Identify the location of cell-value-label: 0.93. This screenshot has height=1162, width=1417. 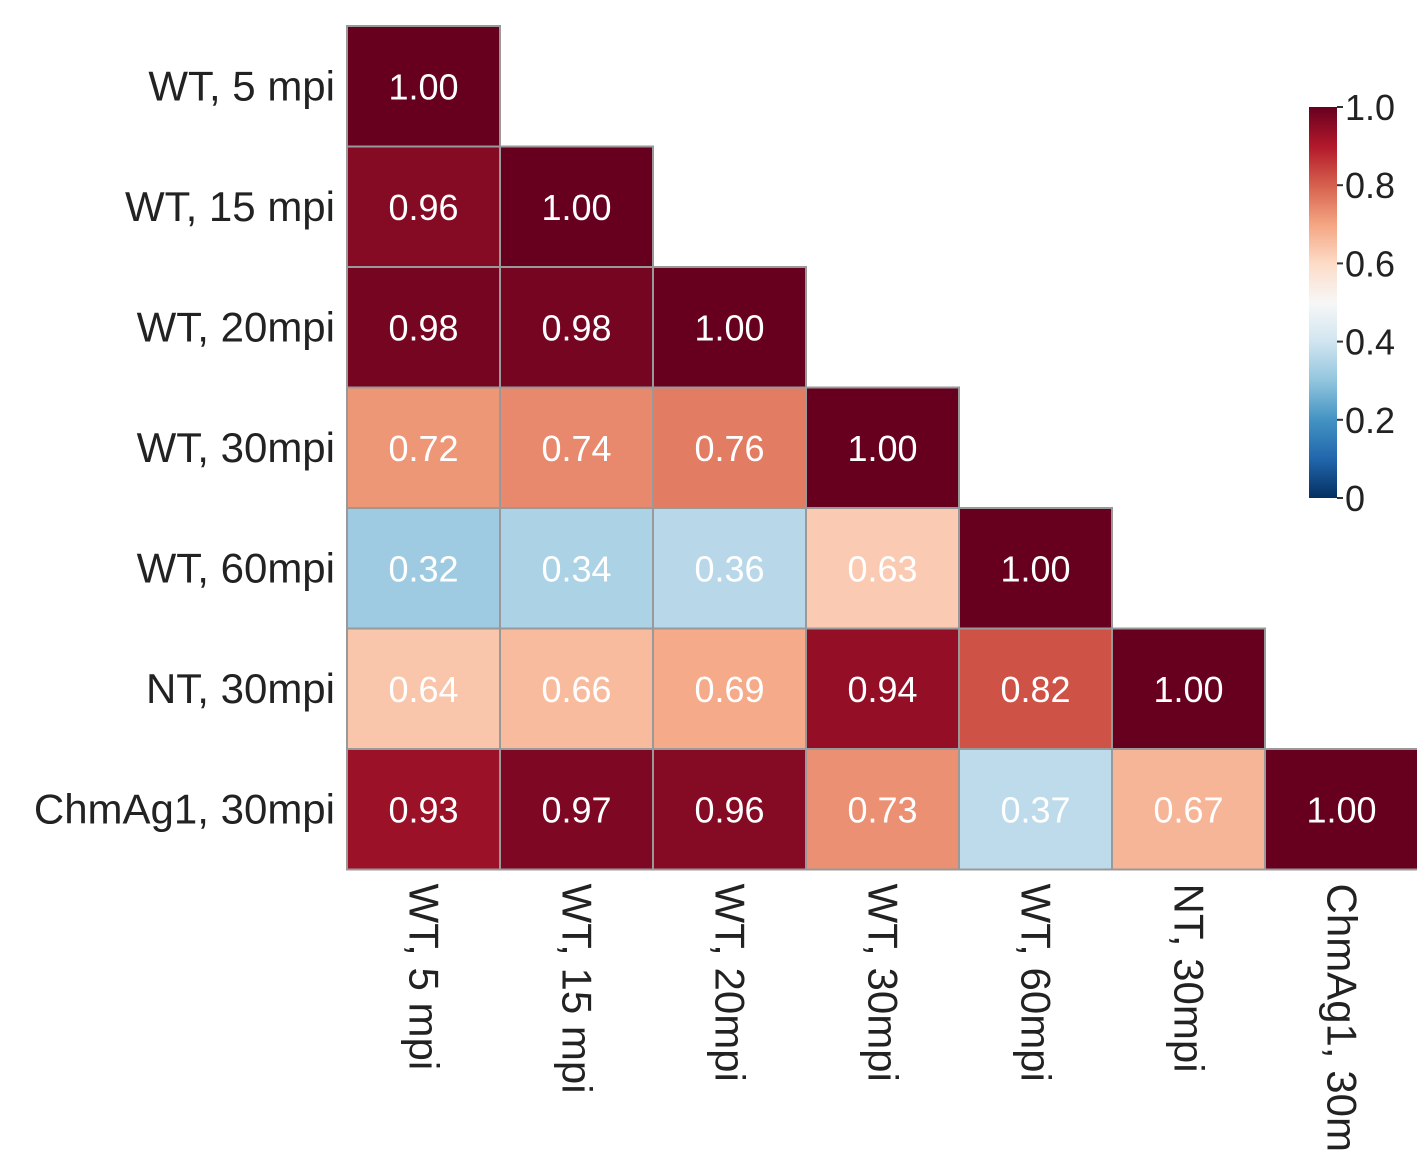
(423, 809).